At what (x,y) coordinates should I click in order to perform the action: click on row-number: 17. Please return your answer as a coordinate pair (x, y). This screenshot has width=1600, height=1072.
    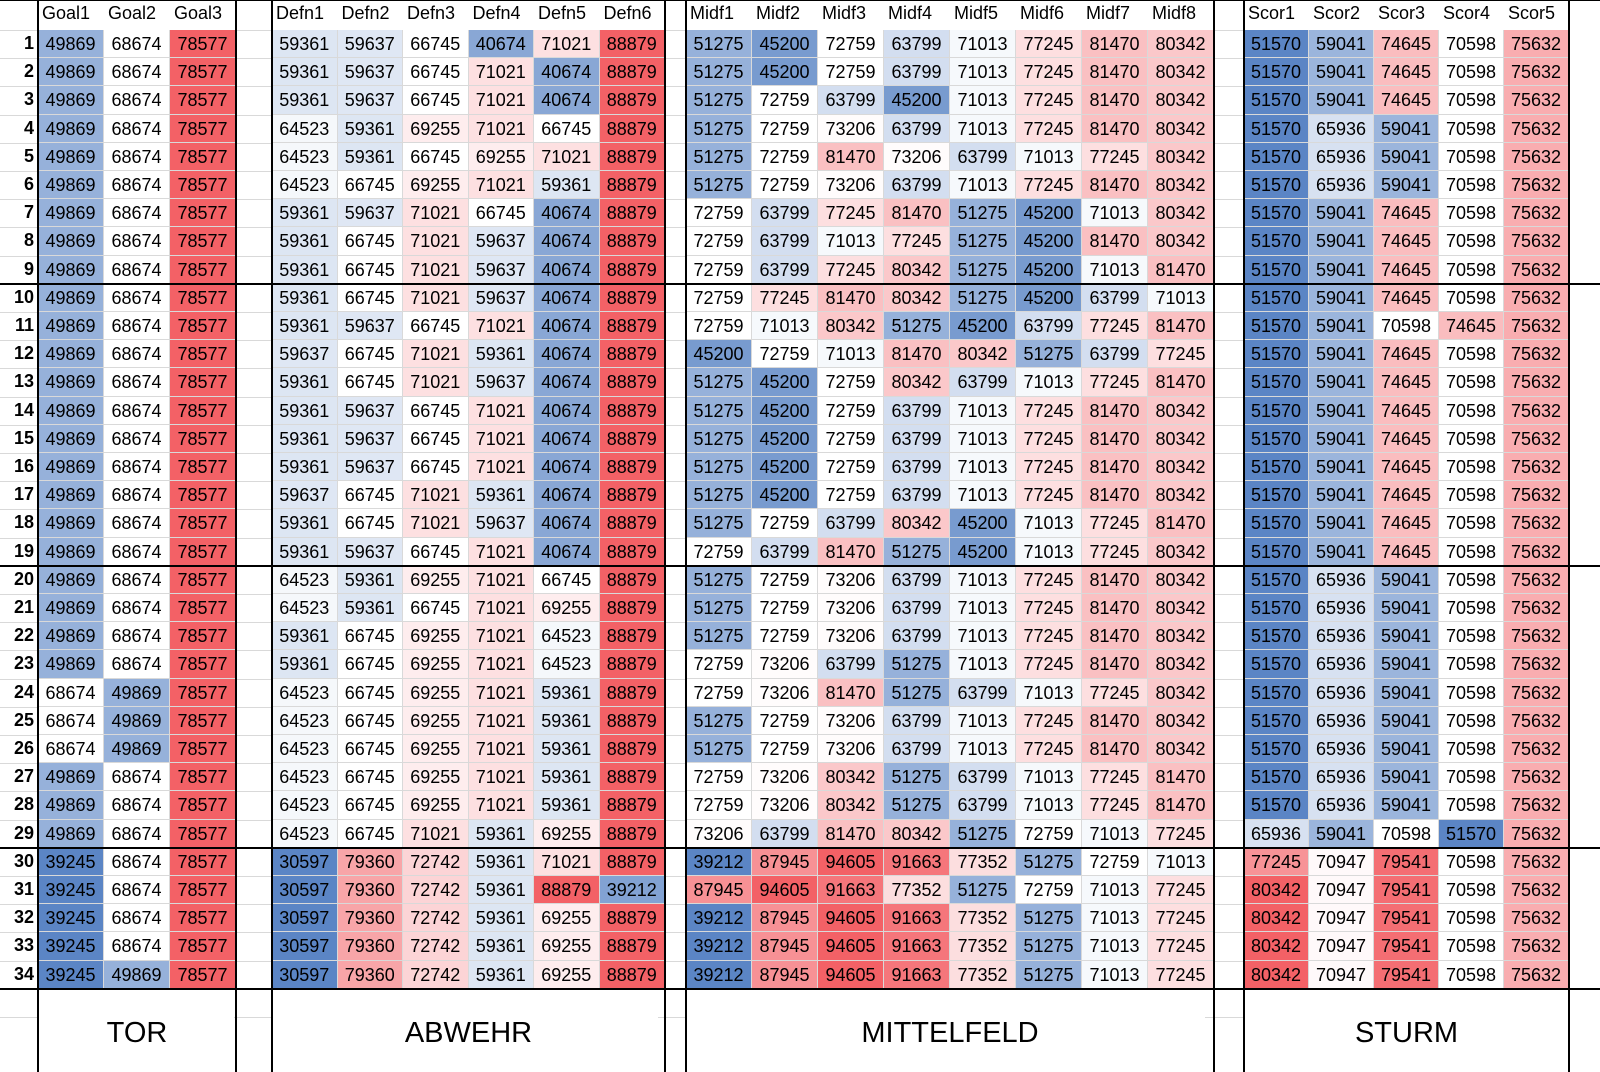
    Looking at the image, I should click on (23, 494).